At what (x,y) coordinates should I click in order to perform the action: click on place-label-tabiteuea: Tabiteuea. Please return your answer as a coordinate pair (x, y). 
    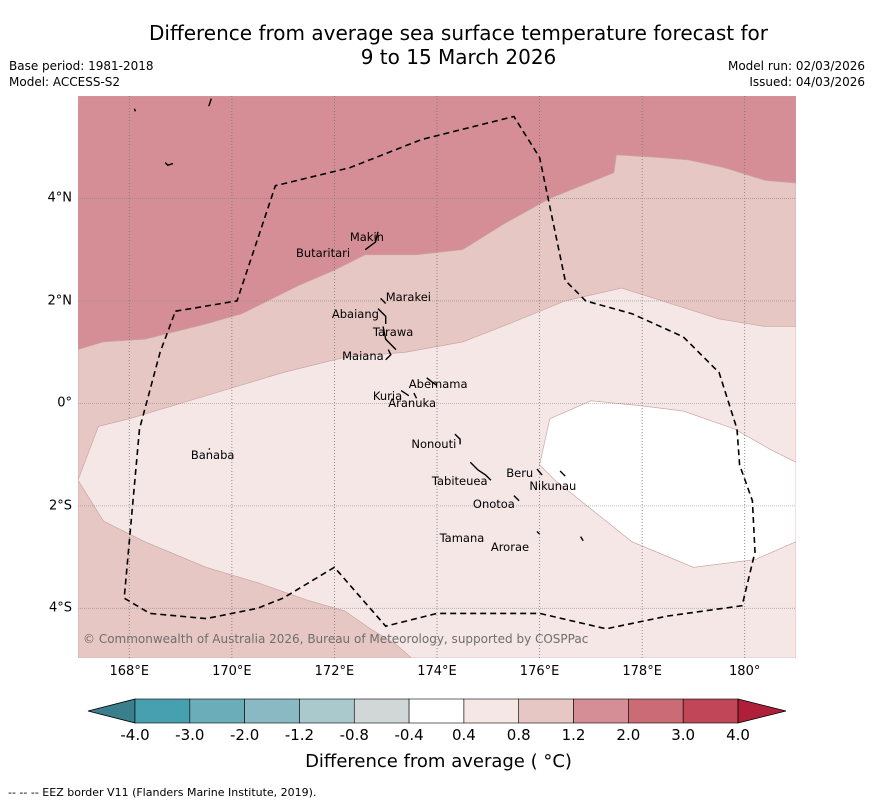
    Looking at the image, I should click on (459, 480).